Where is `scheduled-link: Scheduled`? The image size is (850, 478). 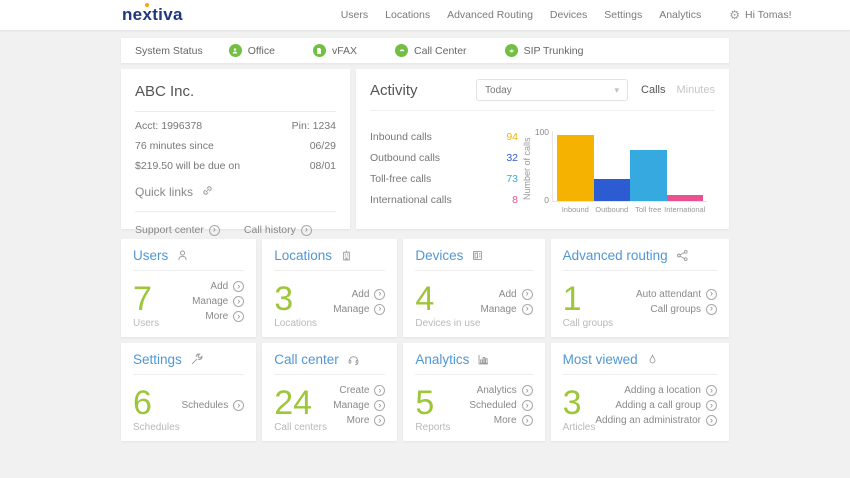 scheduled-link: Scheduled is located at coordinates (501, 405).